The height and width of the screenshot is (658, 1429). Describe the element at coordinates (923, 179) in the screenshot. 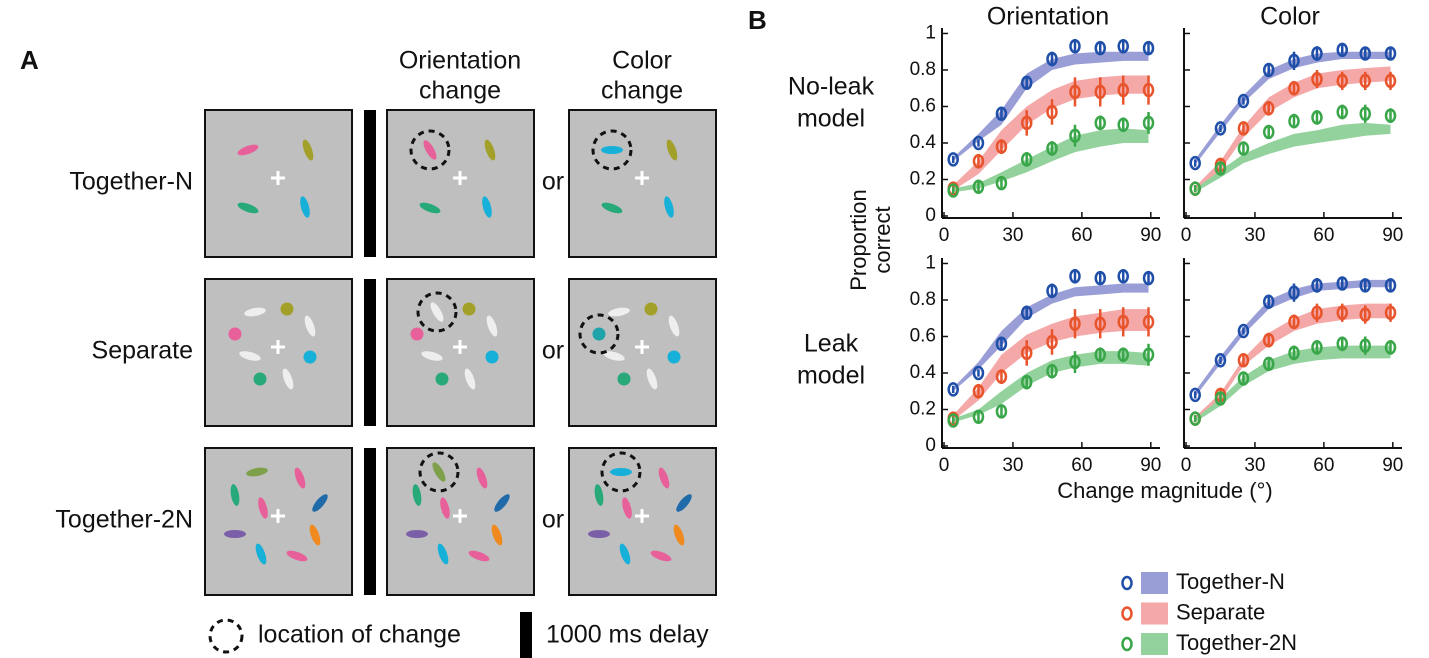

I see `y-tick-label: 0.2` at that location.